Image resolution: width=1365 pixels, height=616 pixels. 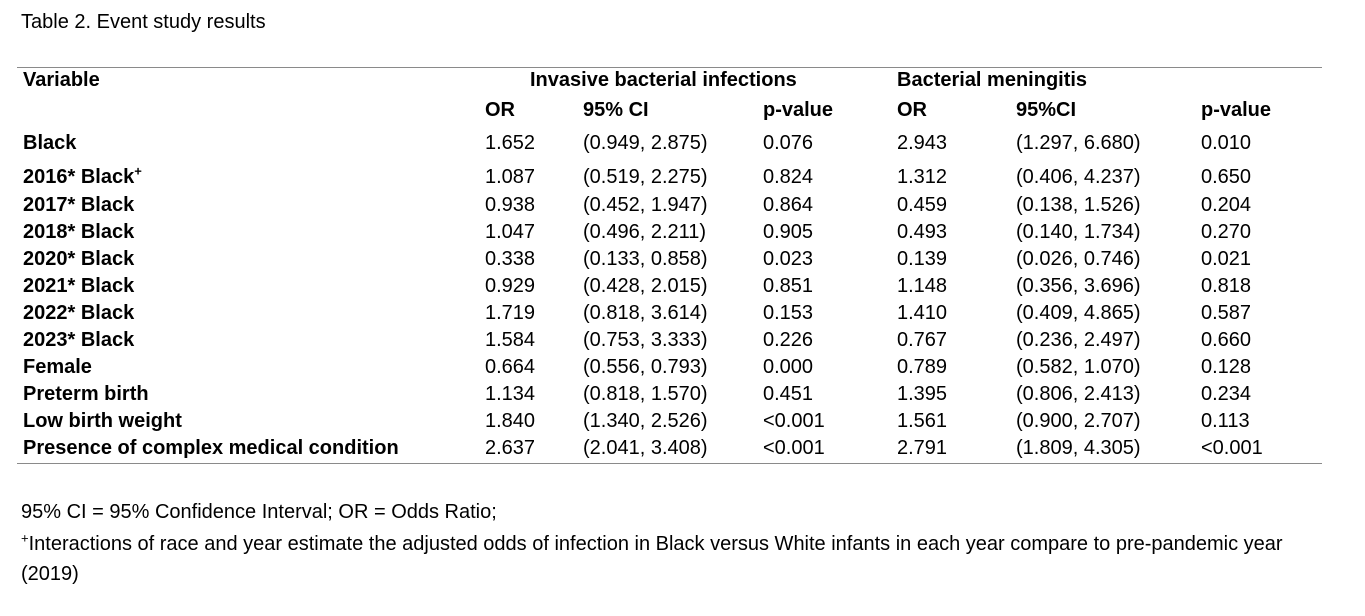 I want to click on header-group-meningitis: Bacterial meningitis, so click(x=992, y=80).